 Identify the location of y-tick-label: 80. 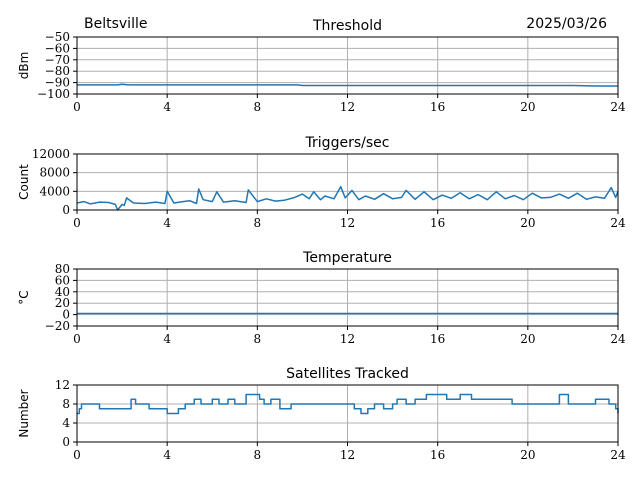
(62, 269).